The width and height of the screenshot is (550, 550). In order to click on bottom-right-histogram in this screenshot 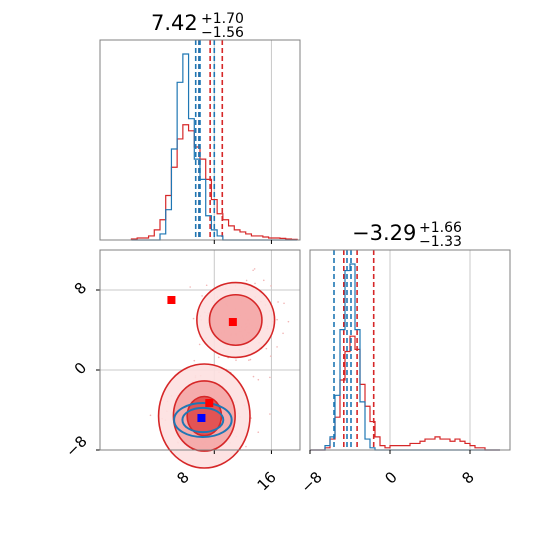, I will do `click(410, 351)`.